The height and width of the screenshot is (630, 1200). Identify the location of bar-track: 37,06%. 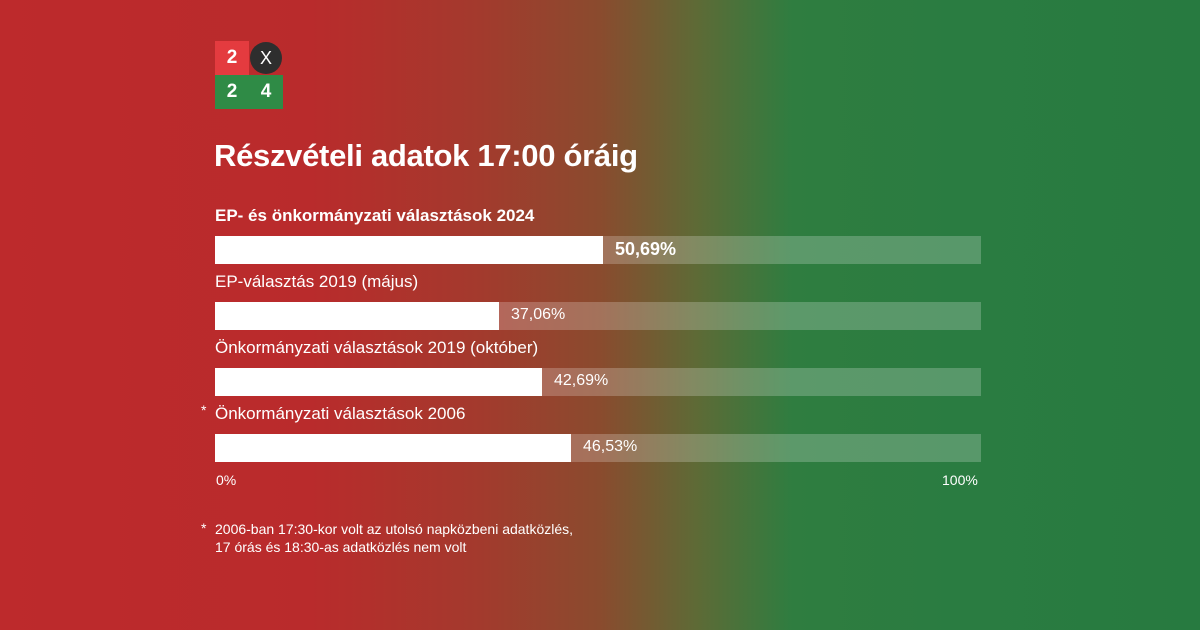
(598, 316).